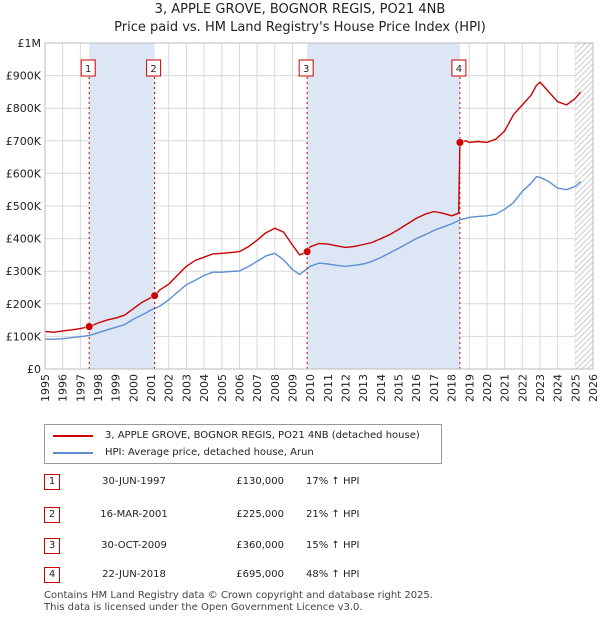 The height and width of the screenshot is (620, 600). Describe the element at coordinates (133, 388) in the screenshot. I see `x-tick-label: 2000` at that location.